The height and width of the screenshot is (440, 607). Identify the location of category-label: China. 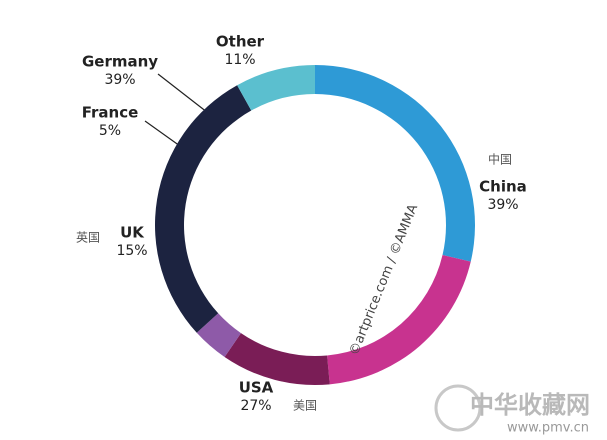
(503, 187).